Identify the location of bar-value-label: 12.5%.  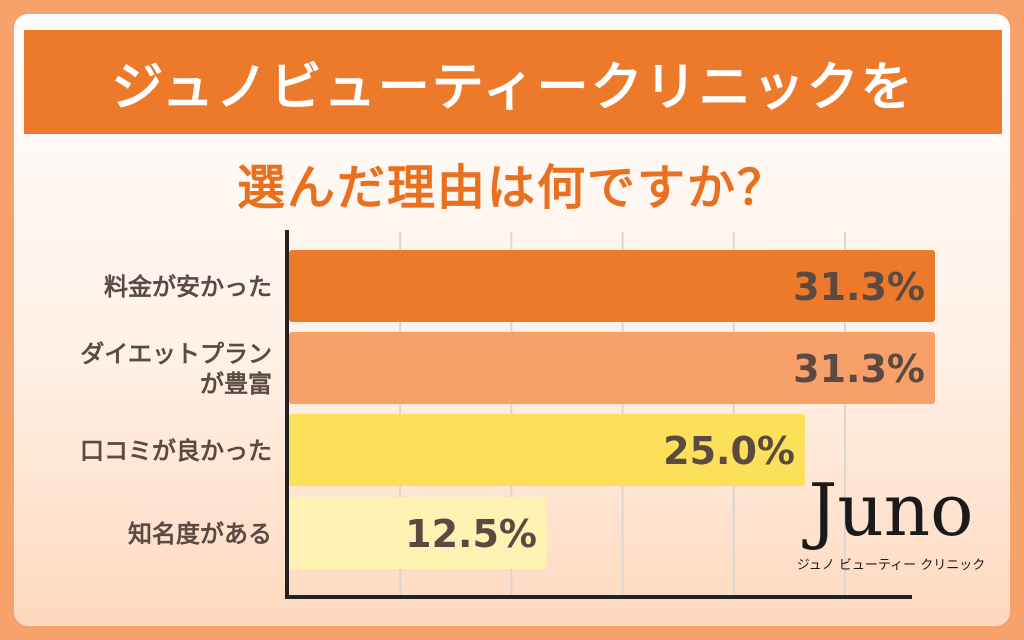
(471, 534).